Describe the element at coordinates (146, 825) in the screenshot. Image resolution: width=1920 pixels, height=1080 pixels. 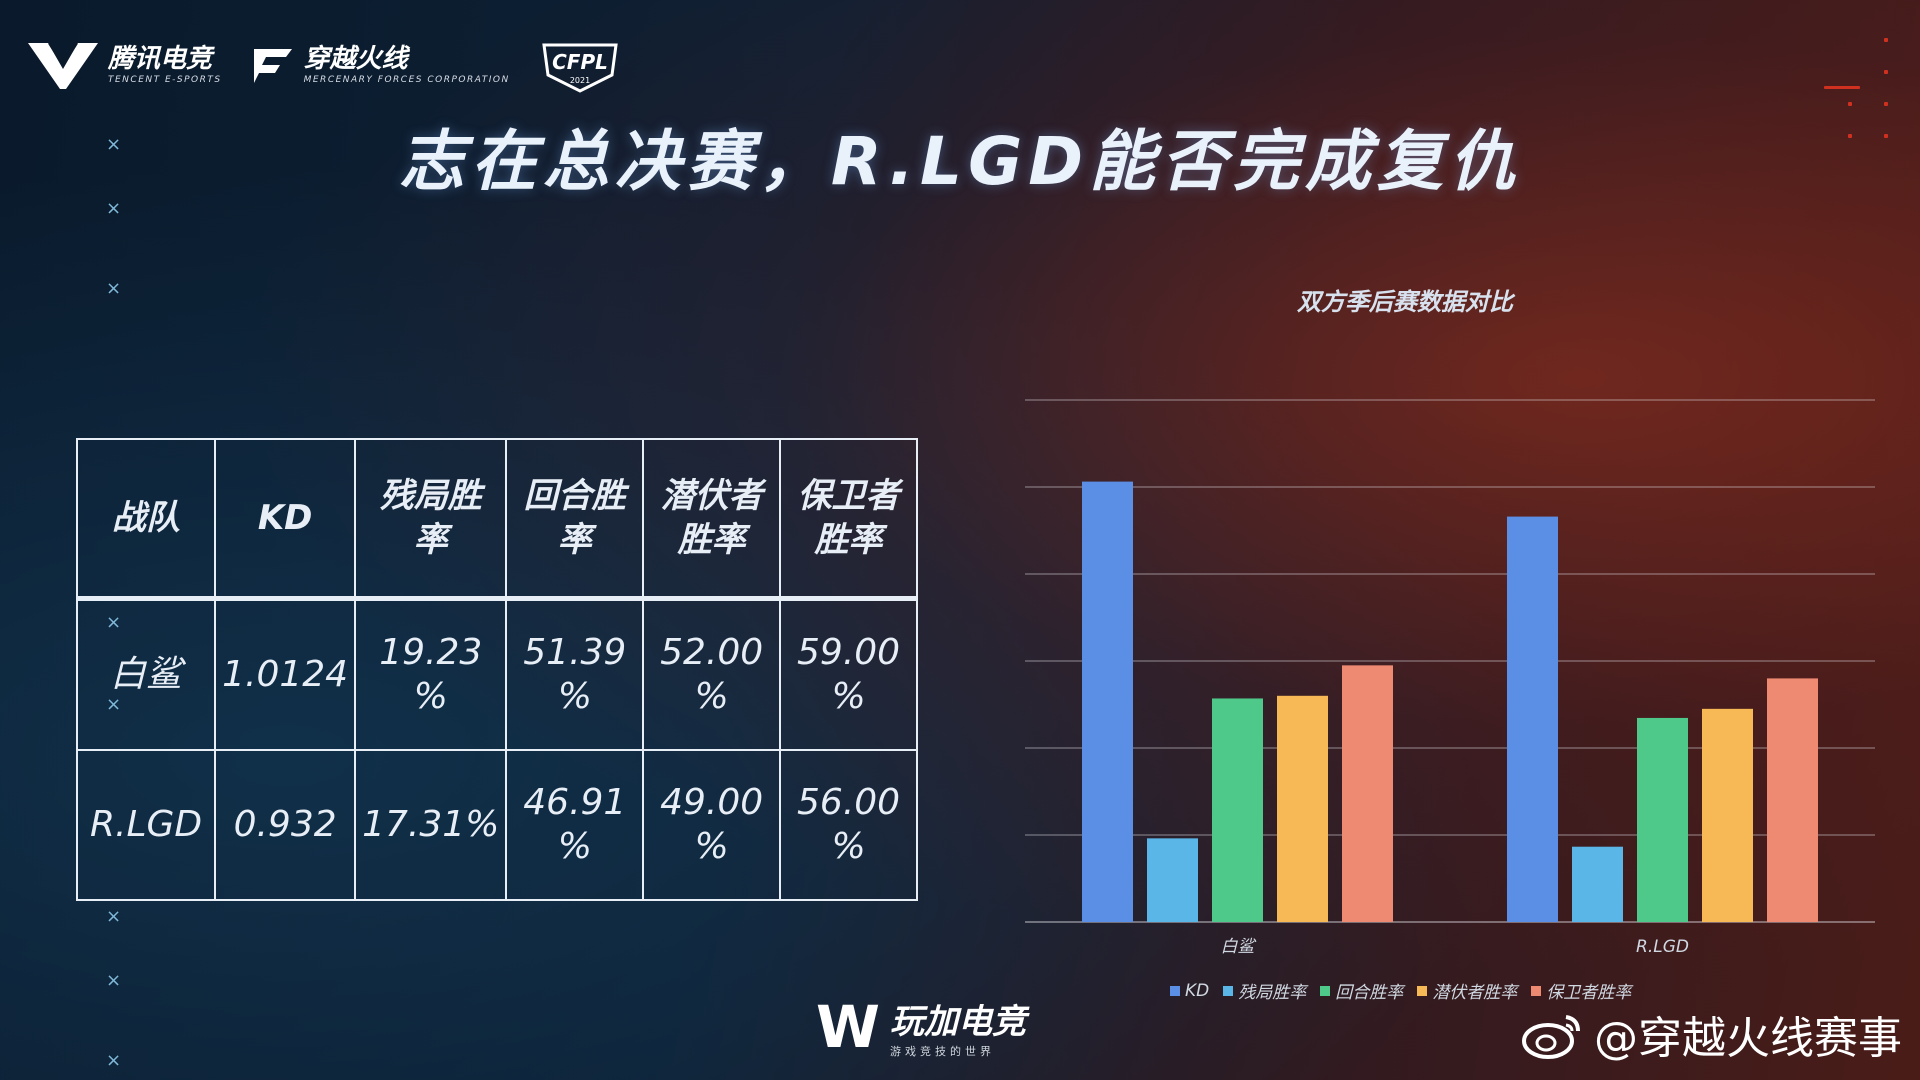
I see `table-cell: R.LGD` at that location.